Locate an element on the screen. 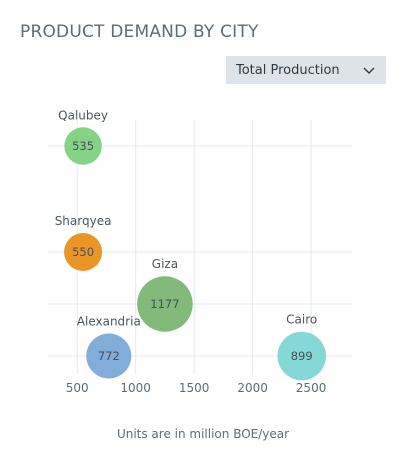 This screenshot has height=475, width=406. bubble-giza is located at coordinates (165, 304).